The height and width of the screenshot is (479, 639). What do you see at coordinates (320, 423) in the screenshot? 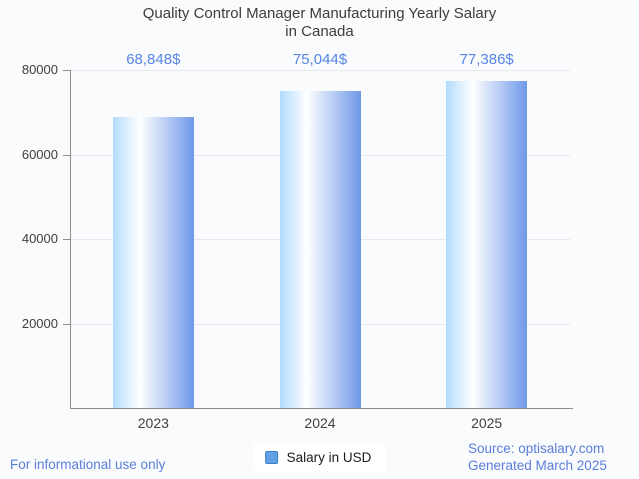
I see `x-axis-label-2024: 2024` at bounding box center [320, 423].